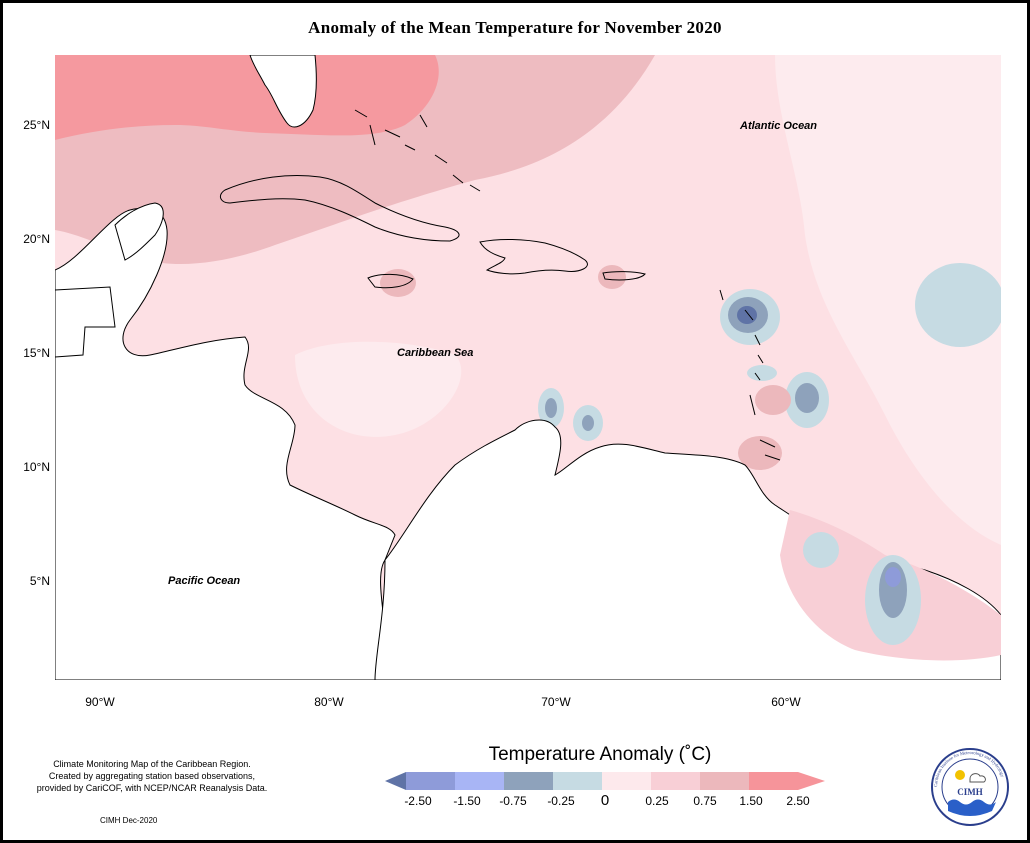 Image resolution: width=1030 pixels, height=843 pixels. I want to click on anomaly-warm-puertorico, so click(612, 277).